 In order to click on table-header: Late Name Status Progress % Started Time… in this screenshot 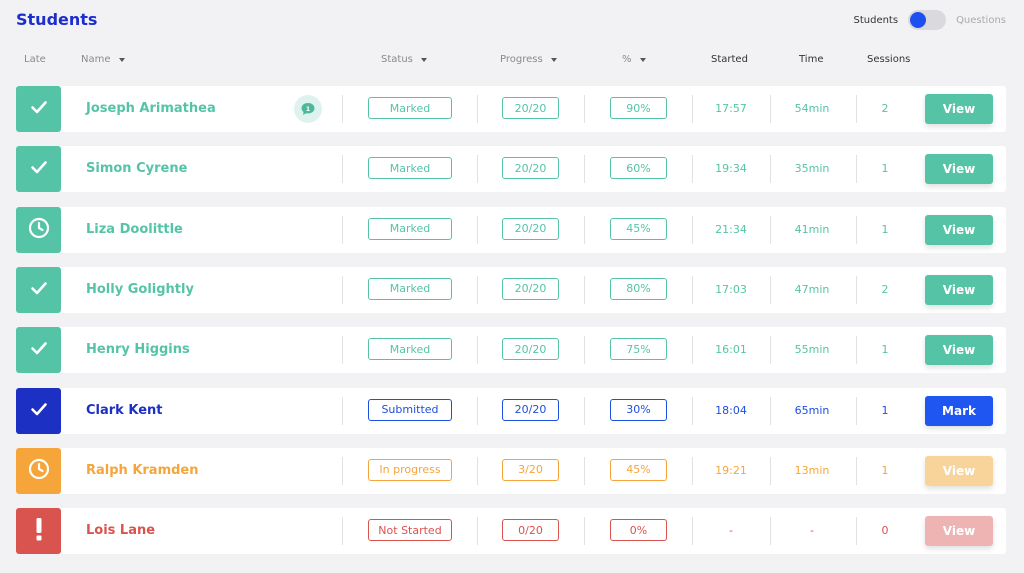, I will do `click(512, 62)`.